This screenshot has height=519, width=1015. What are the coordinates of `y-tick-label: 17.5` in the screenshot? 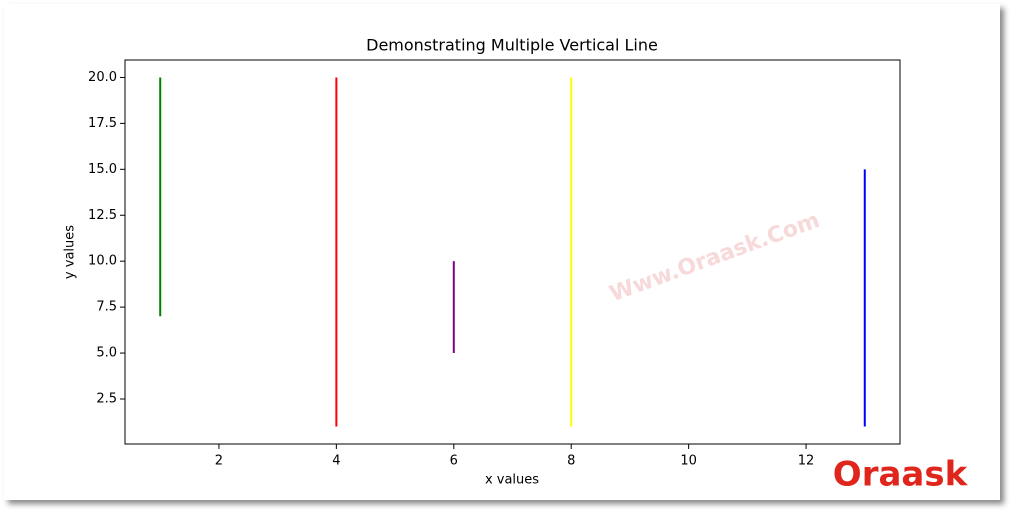 It's located at (102, 123).